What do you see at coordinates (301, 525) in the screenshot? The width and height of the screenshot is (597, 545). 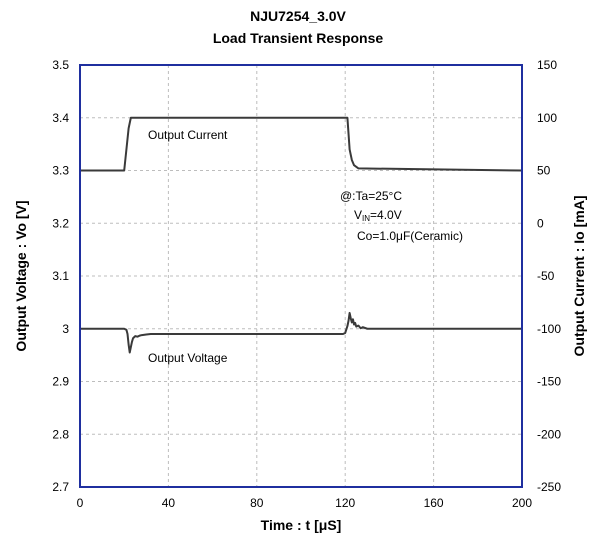 I see `x-axis-label: Time : t [μS]` at bounding box center [301, 525].